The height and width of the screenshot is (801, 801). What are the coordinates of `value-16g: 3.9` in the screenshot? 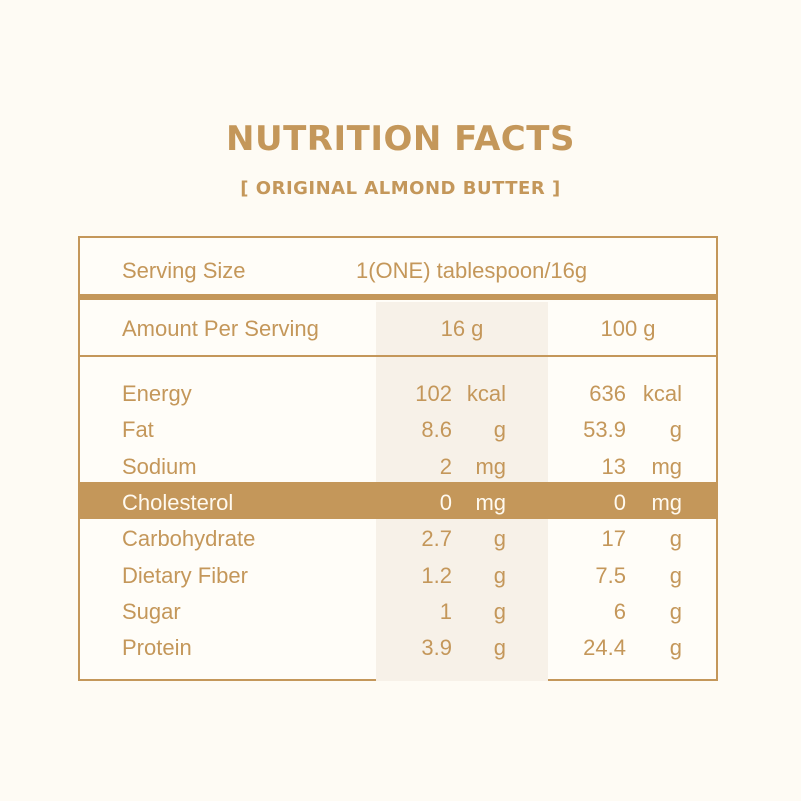 It's located at (436, 647).